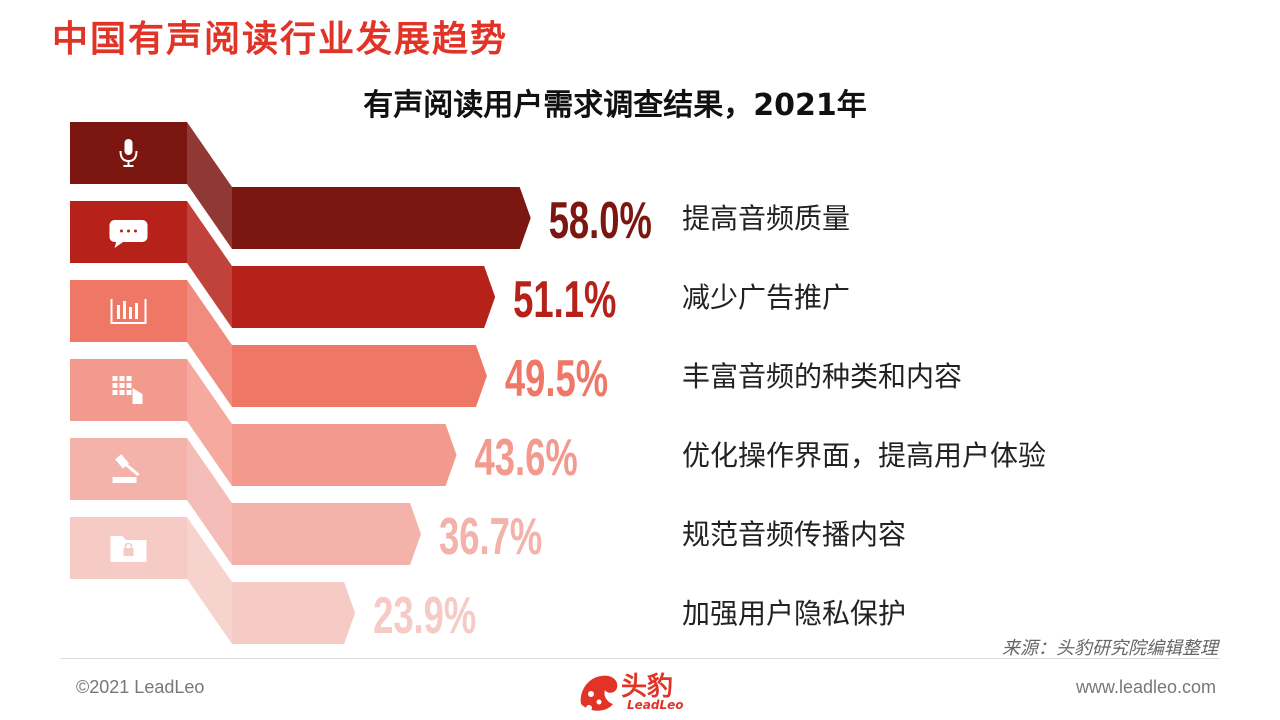 The width and height of the screenshot is (1280, 720). I want to click on chart-title: 有声阅读用户需求调查结果，2021年, so click(615, 105).